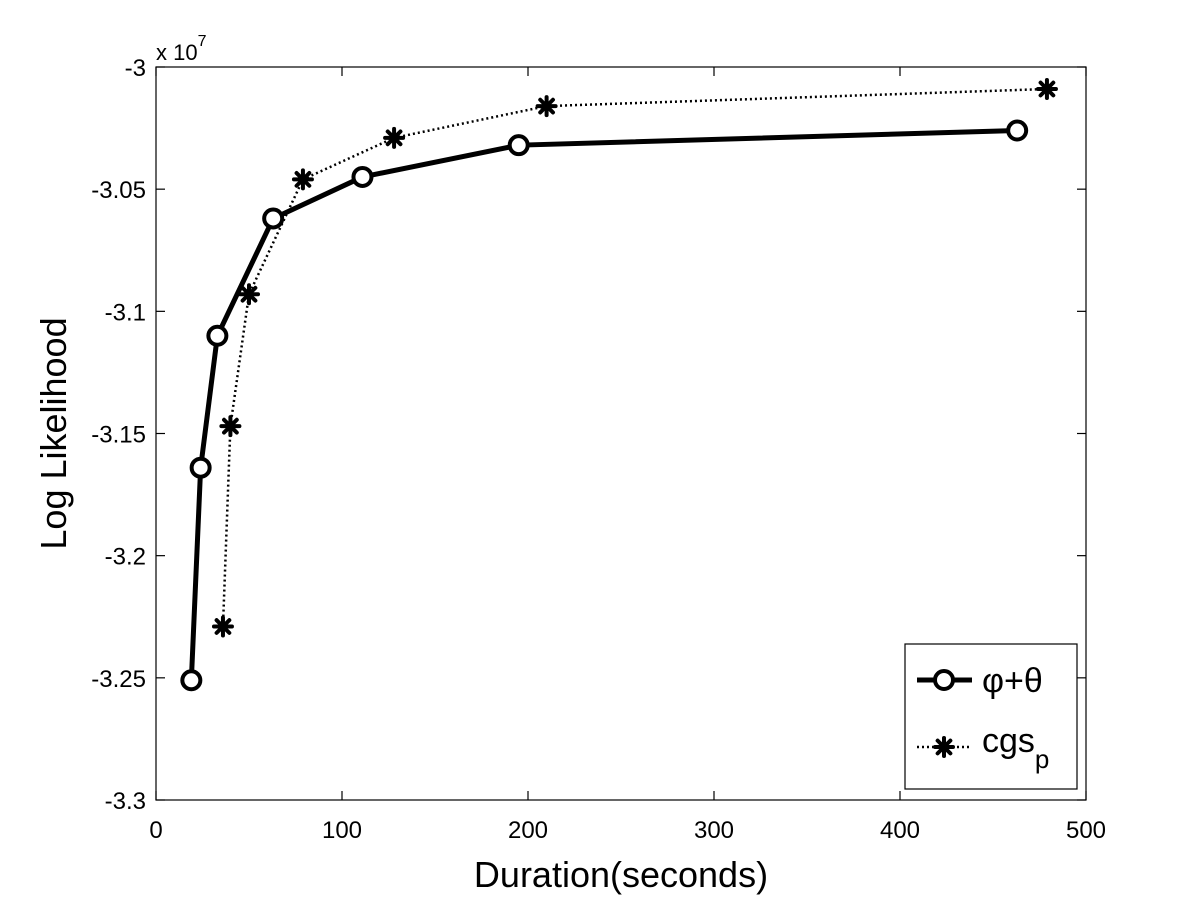 Image resolution: width=1200 pixels, height=906 pixels. I want to click on y-tick-label: -3, so click(135, 68).